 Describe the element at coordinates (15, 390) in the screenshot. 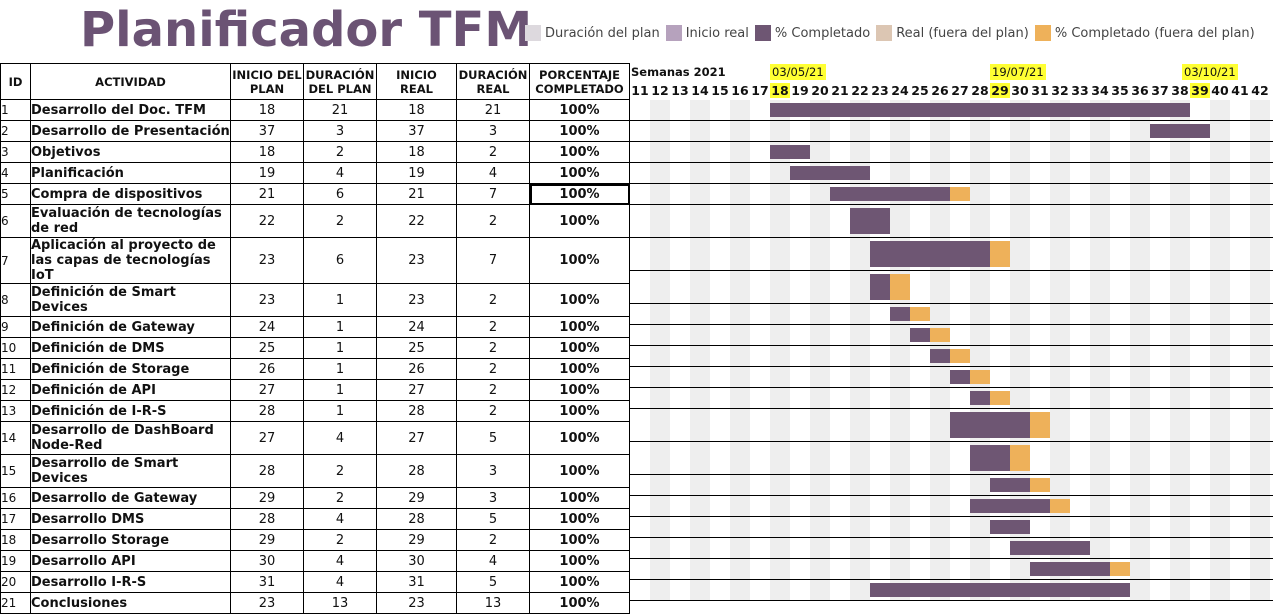

I see `cell-id: 12` at that location.